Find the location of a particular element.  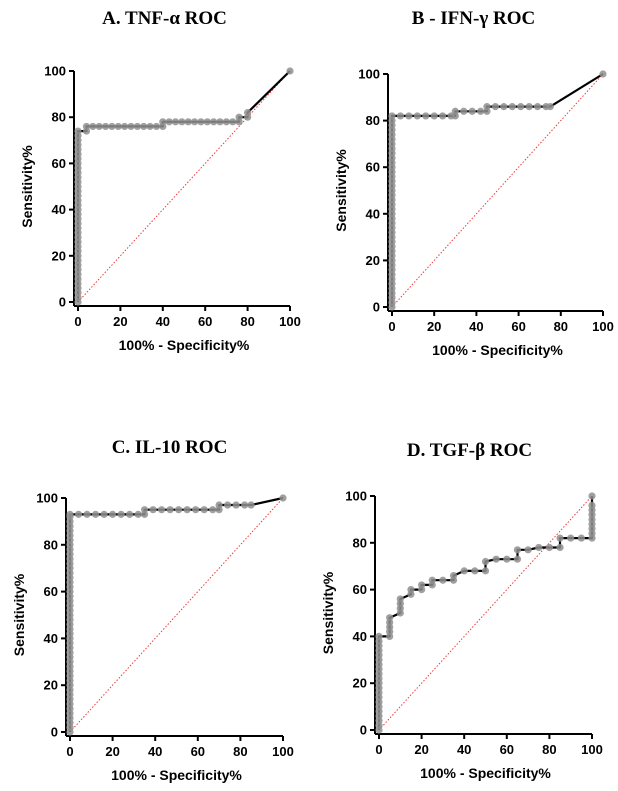

chart-title-b: B - IFN-γ ROC is located at coordinates (473, 18).